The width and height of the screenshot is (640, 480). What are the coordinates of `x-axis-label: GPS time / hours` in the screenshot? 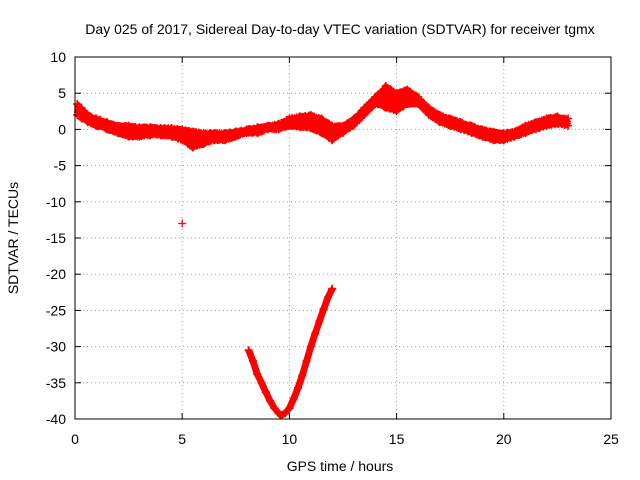 It's located at (340, 466).